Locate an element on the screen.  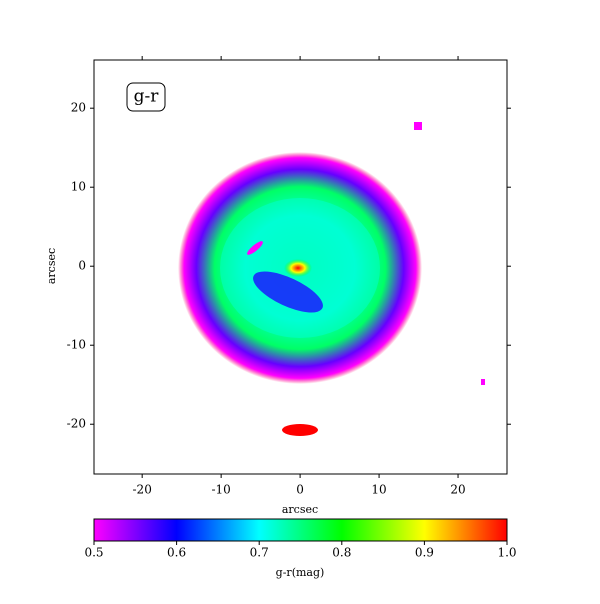
y-axis-label: arcsec is located at coordinates (51, 266).